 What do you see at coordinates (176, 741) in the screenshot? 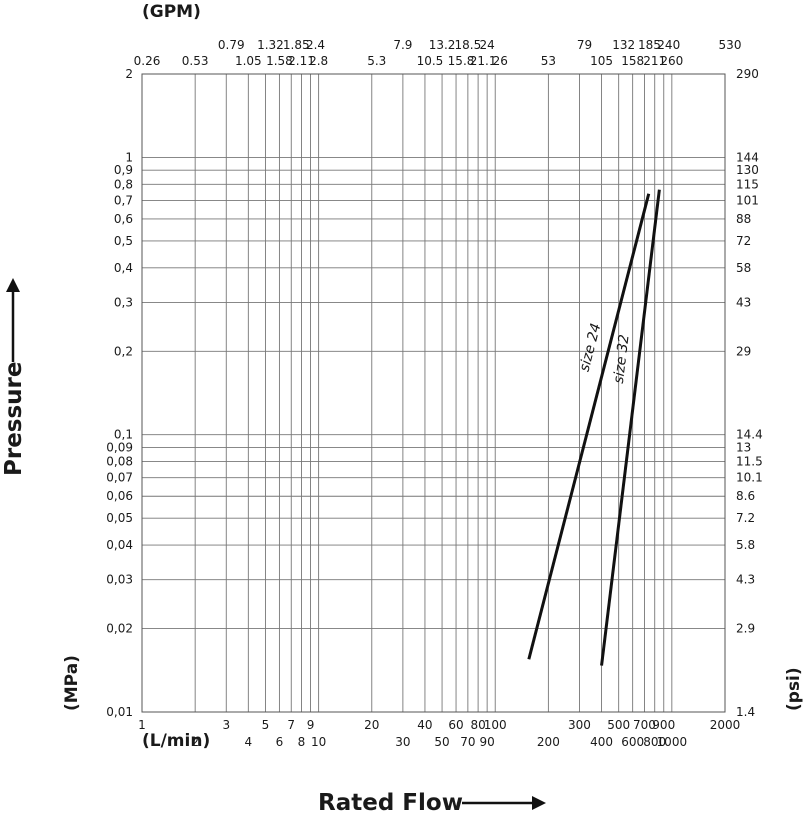
I see `x-unit-bottom: (L/min)` at bounding box center [176, 741].